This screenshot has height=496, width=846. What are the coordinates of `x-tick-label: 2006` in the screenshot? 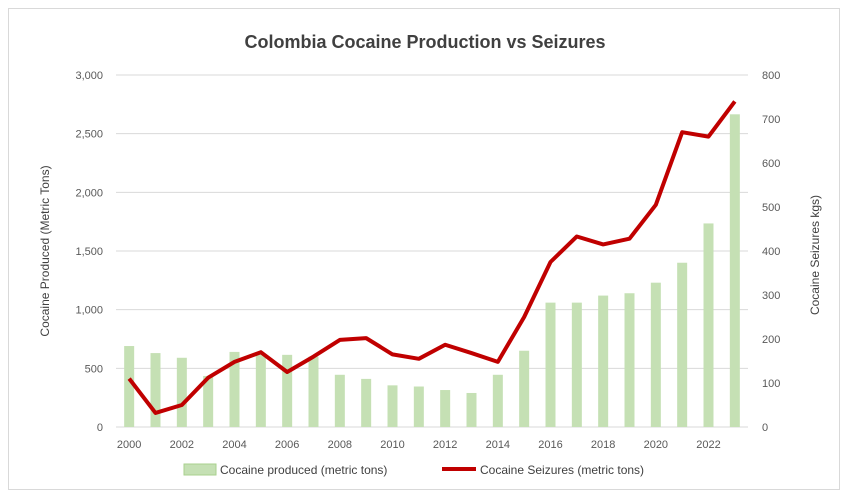 It's located at (287, 445).